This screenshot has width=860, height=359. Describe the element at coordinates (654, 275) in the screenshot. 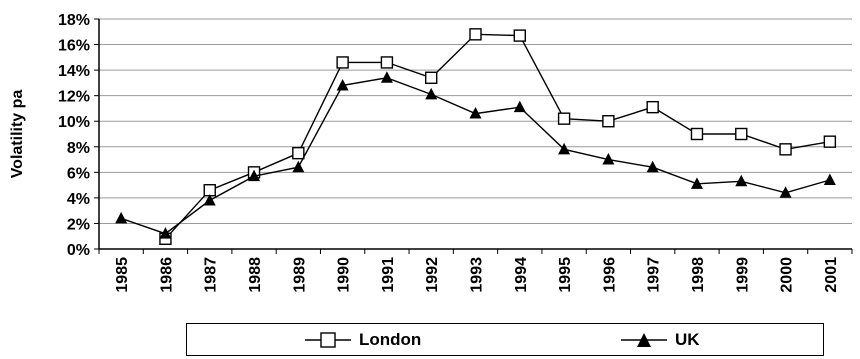

I see `x-tick-label: 1997` at that location.